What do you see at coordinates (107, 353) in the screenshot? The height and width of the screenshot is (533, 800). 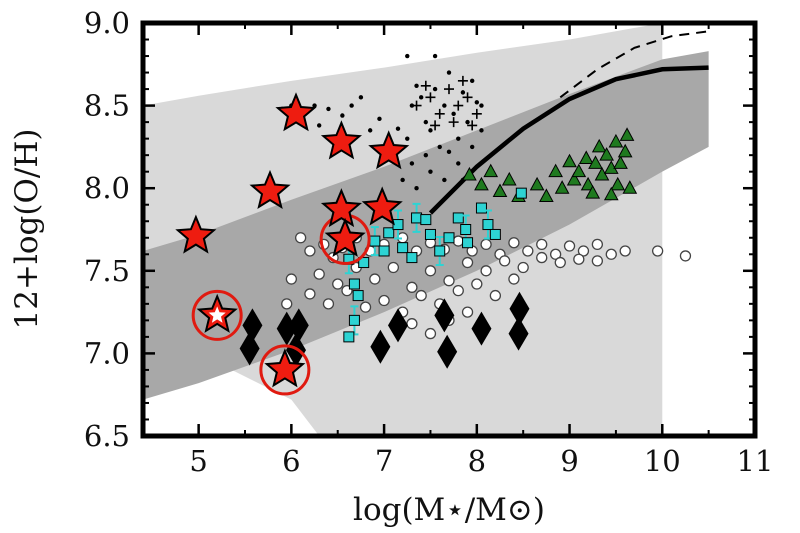 I see `y-tick-label: 7.0` at bounding box center [107, 353].